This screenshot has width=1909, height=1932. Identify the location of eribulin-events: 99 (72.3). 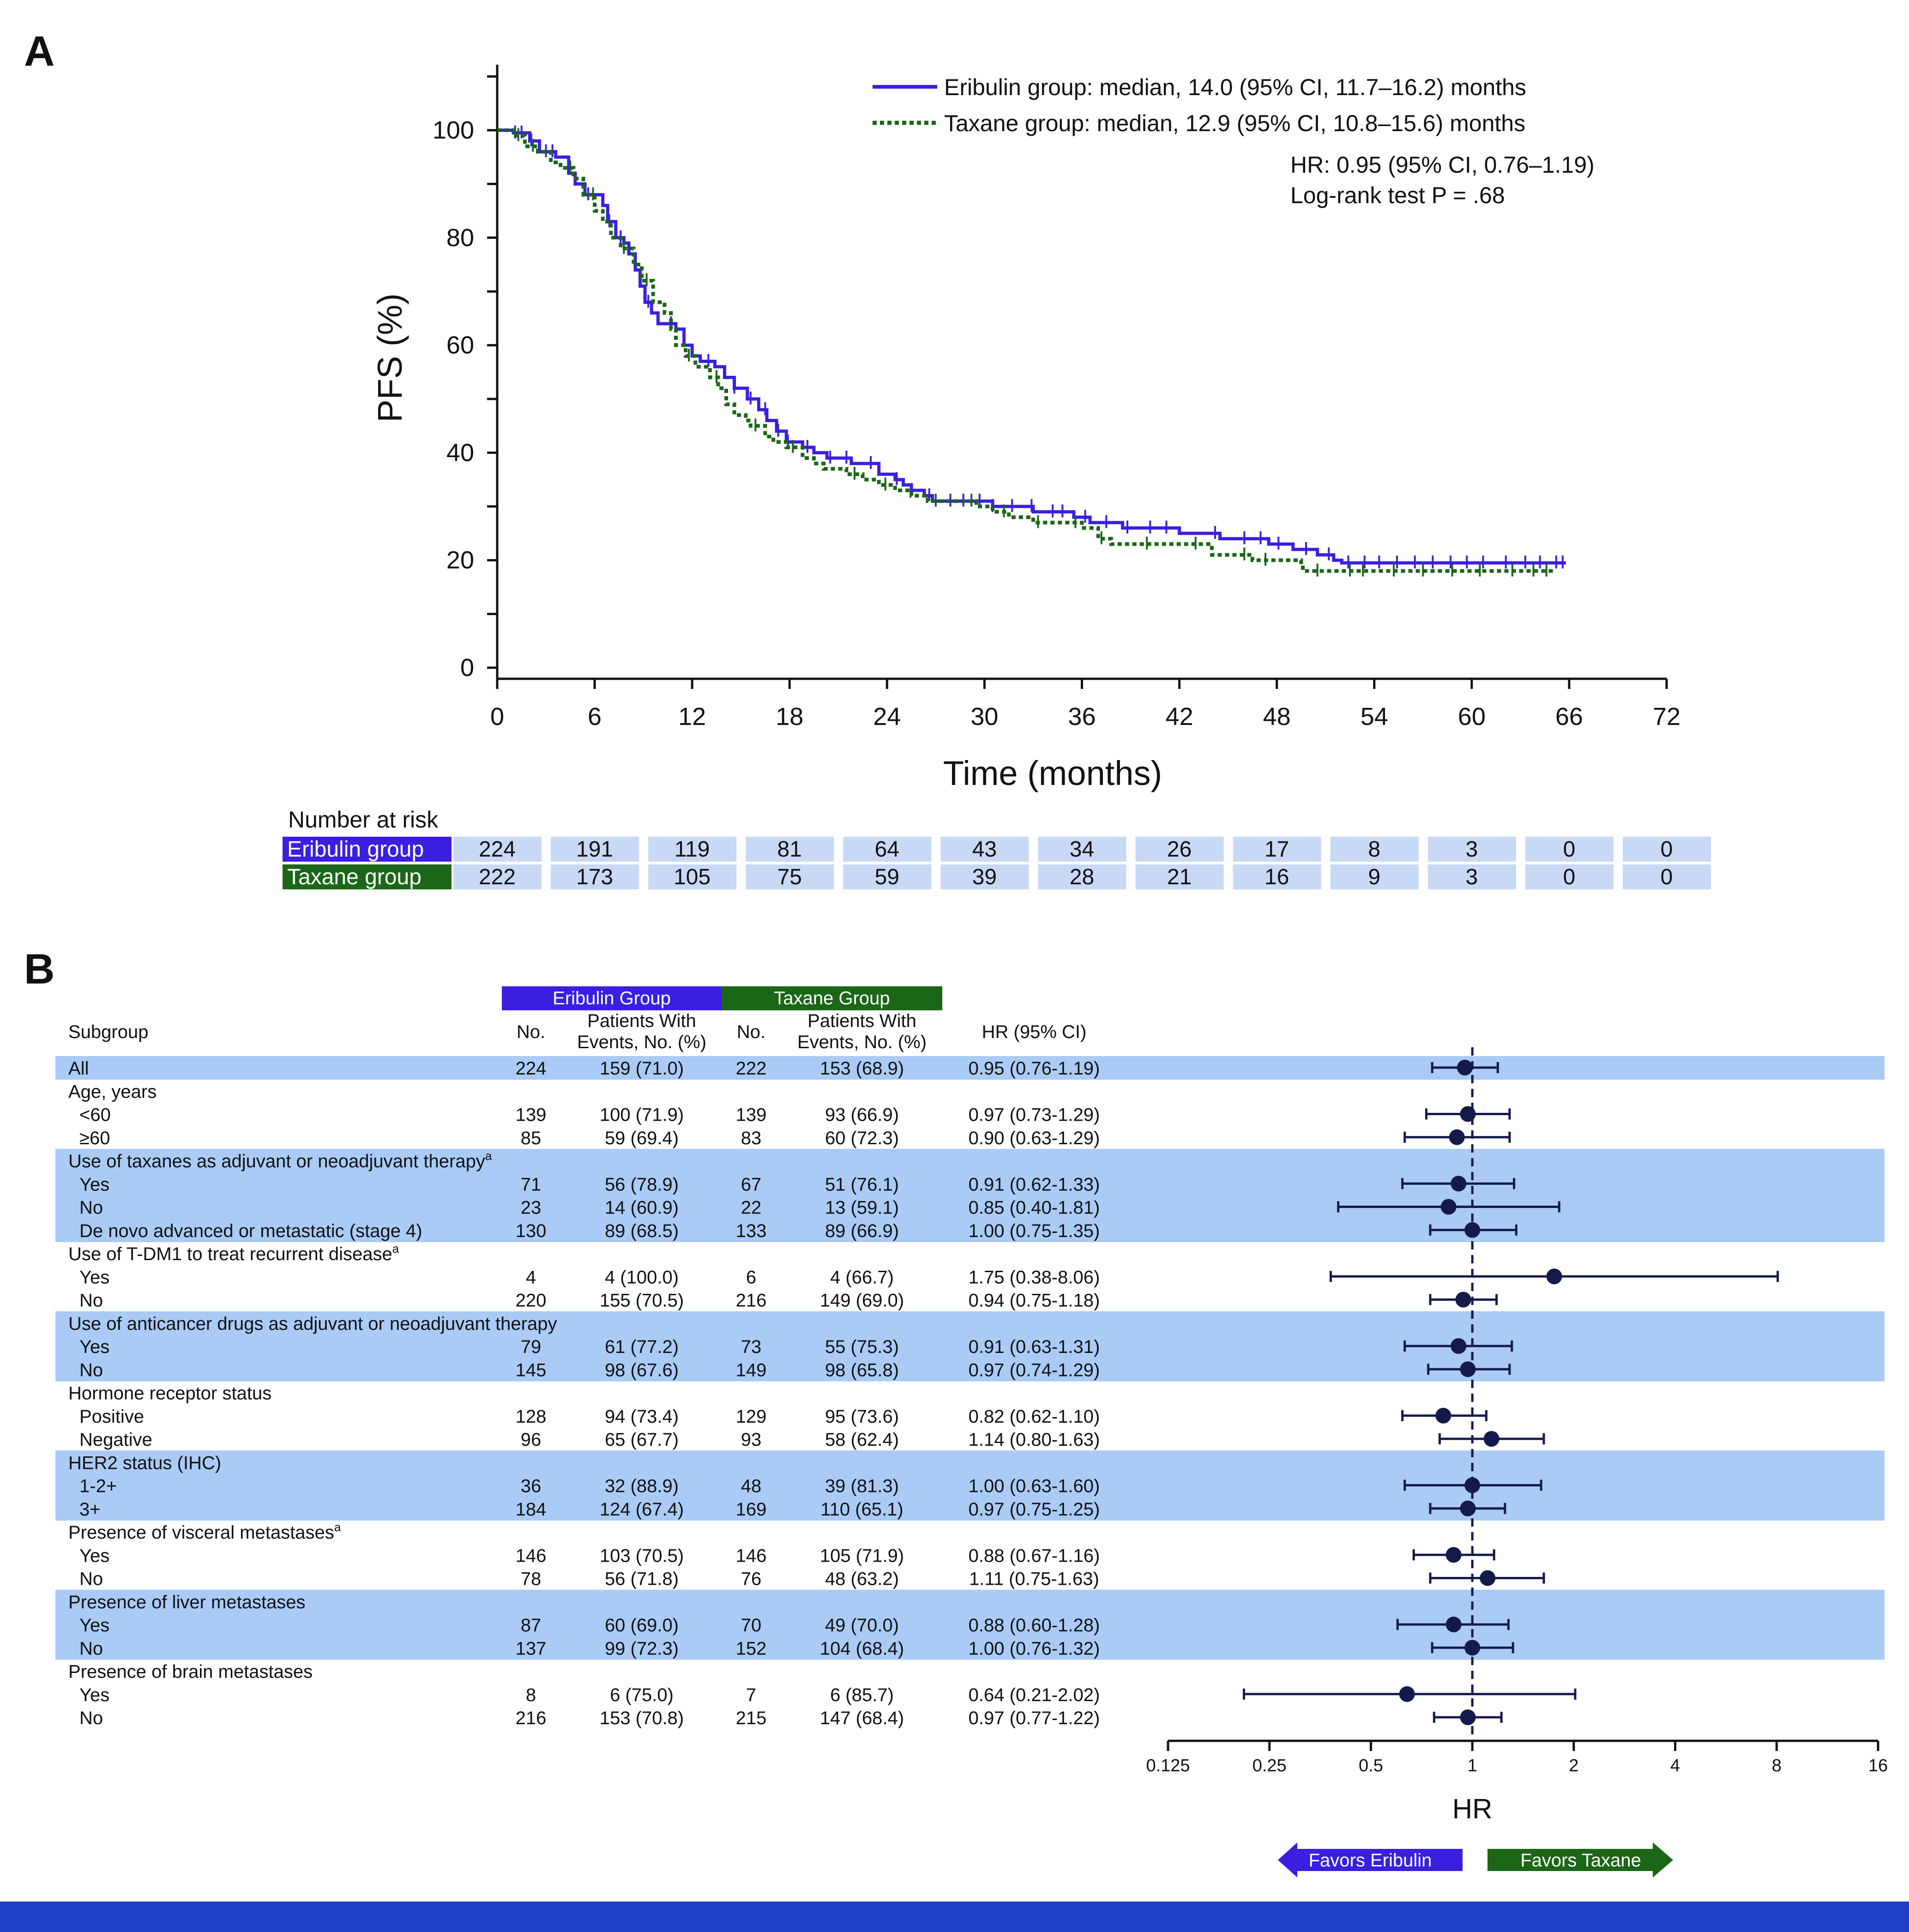
(642, 1649).